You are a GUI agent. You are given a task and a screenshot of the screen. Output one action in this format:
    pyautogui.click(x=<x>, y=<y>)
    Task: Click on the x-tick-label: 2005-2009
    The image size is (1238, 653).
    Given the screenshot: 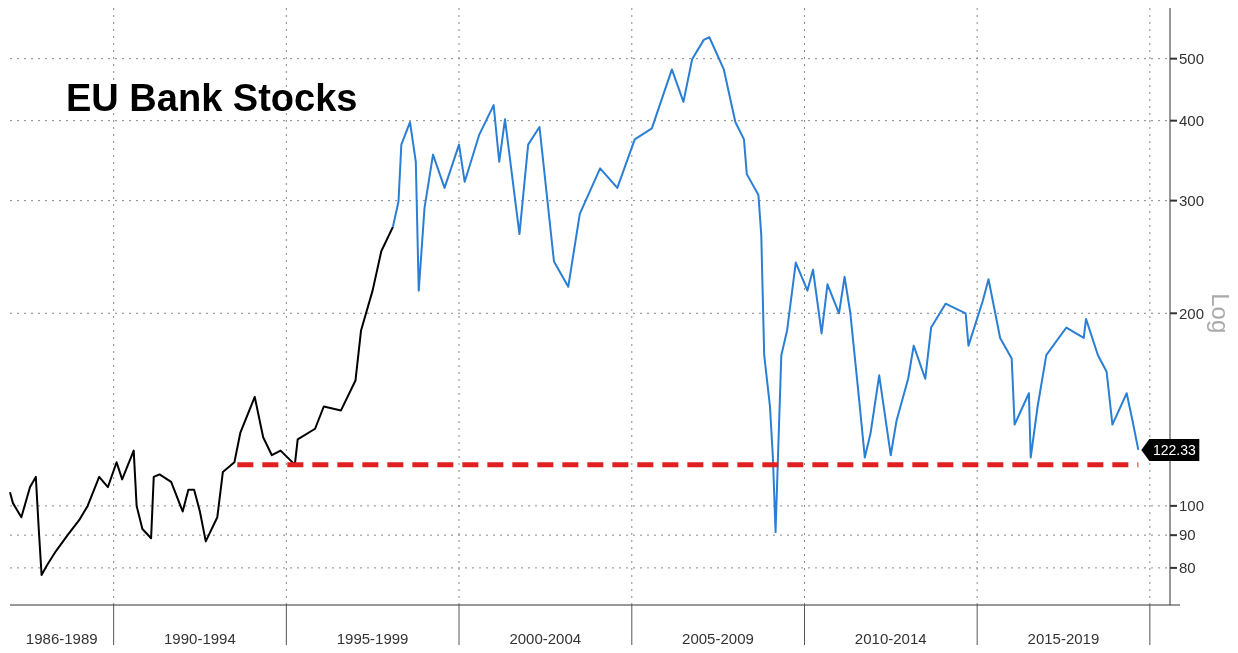 What is the action you would take?
    pyautogui.click(x=718, y=638)
    